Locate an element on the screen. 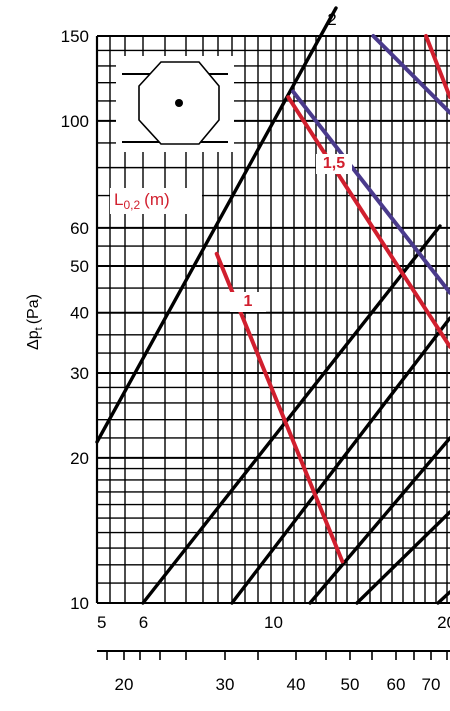 This screenshot has width=450, height=711. bottom-x-tick-label: 60 is located at coordinates (396, 684).